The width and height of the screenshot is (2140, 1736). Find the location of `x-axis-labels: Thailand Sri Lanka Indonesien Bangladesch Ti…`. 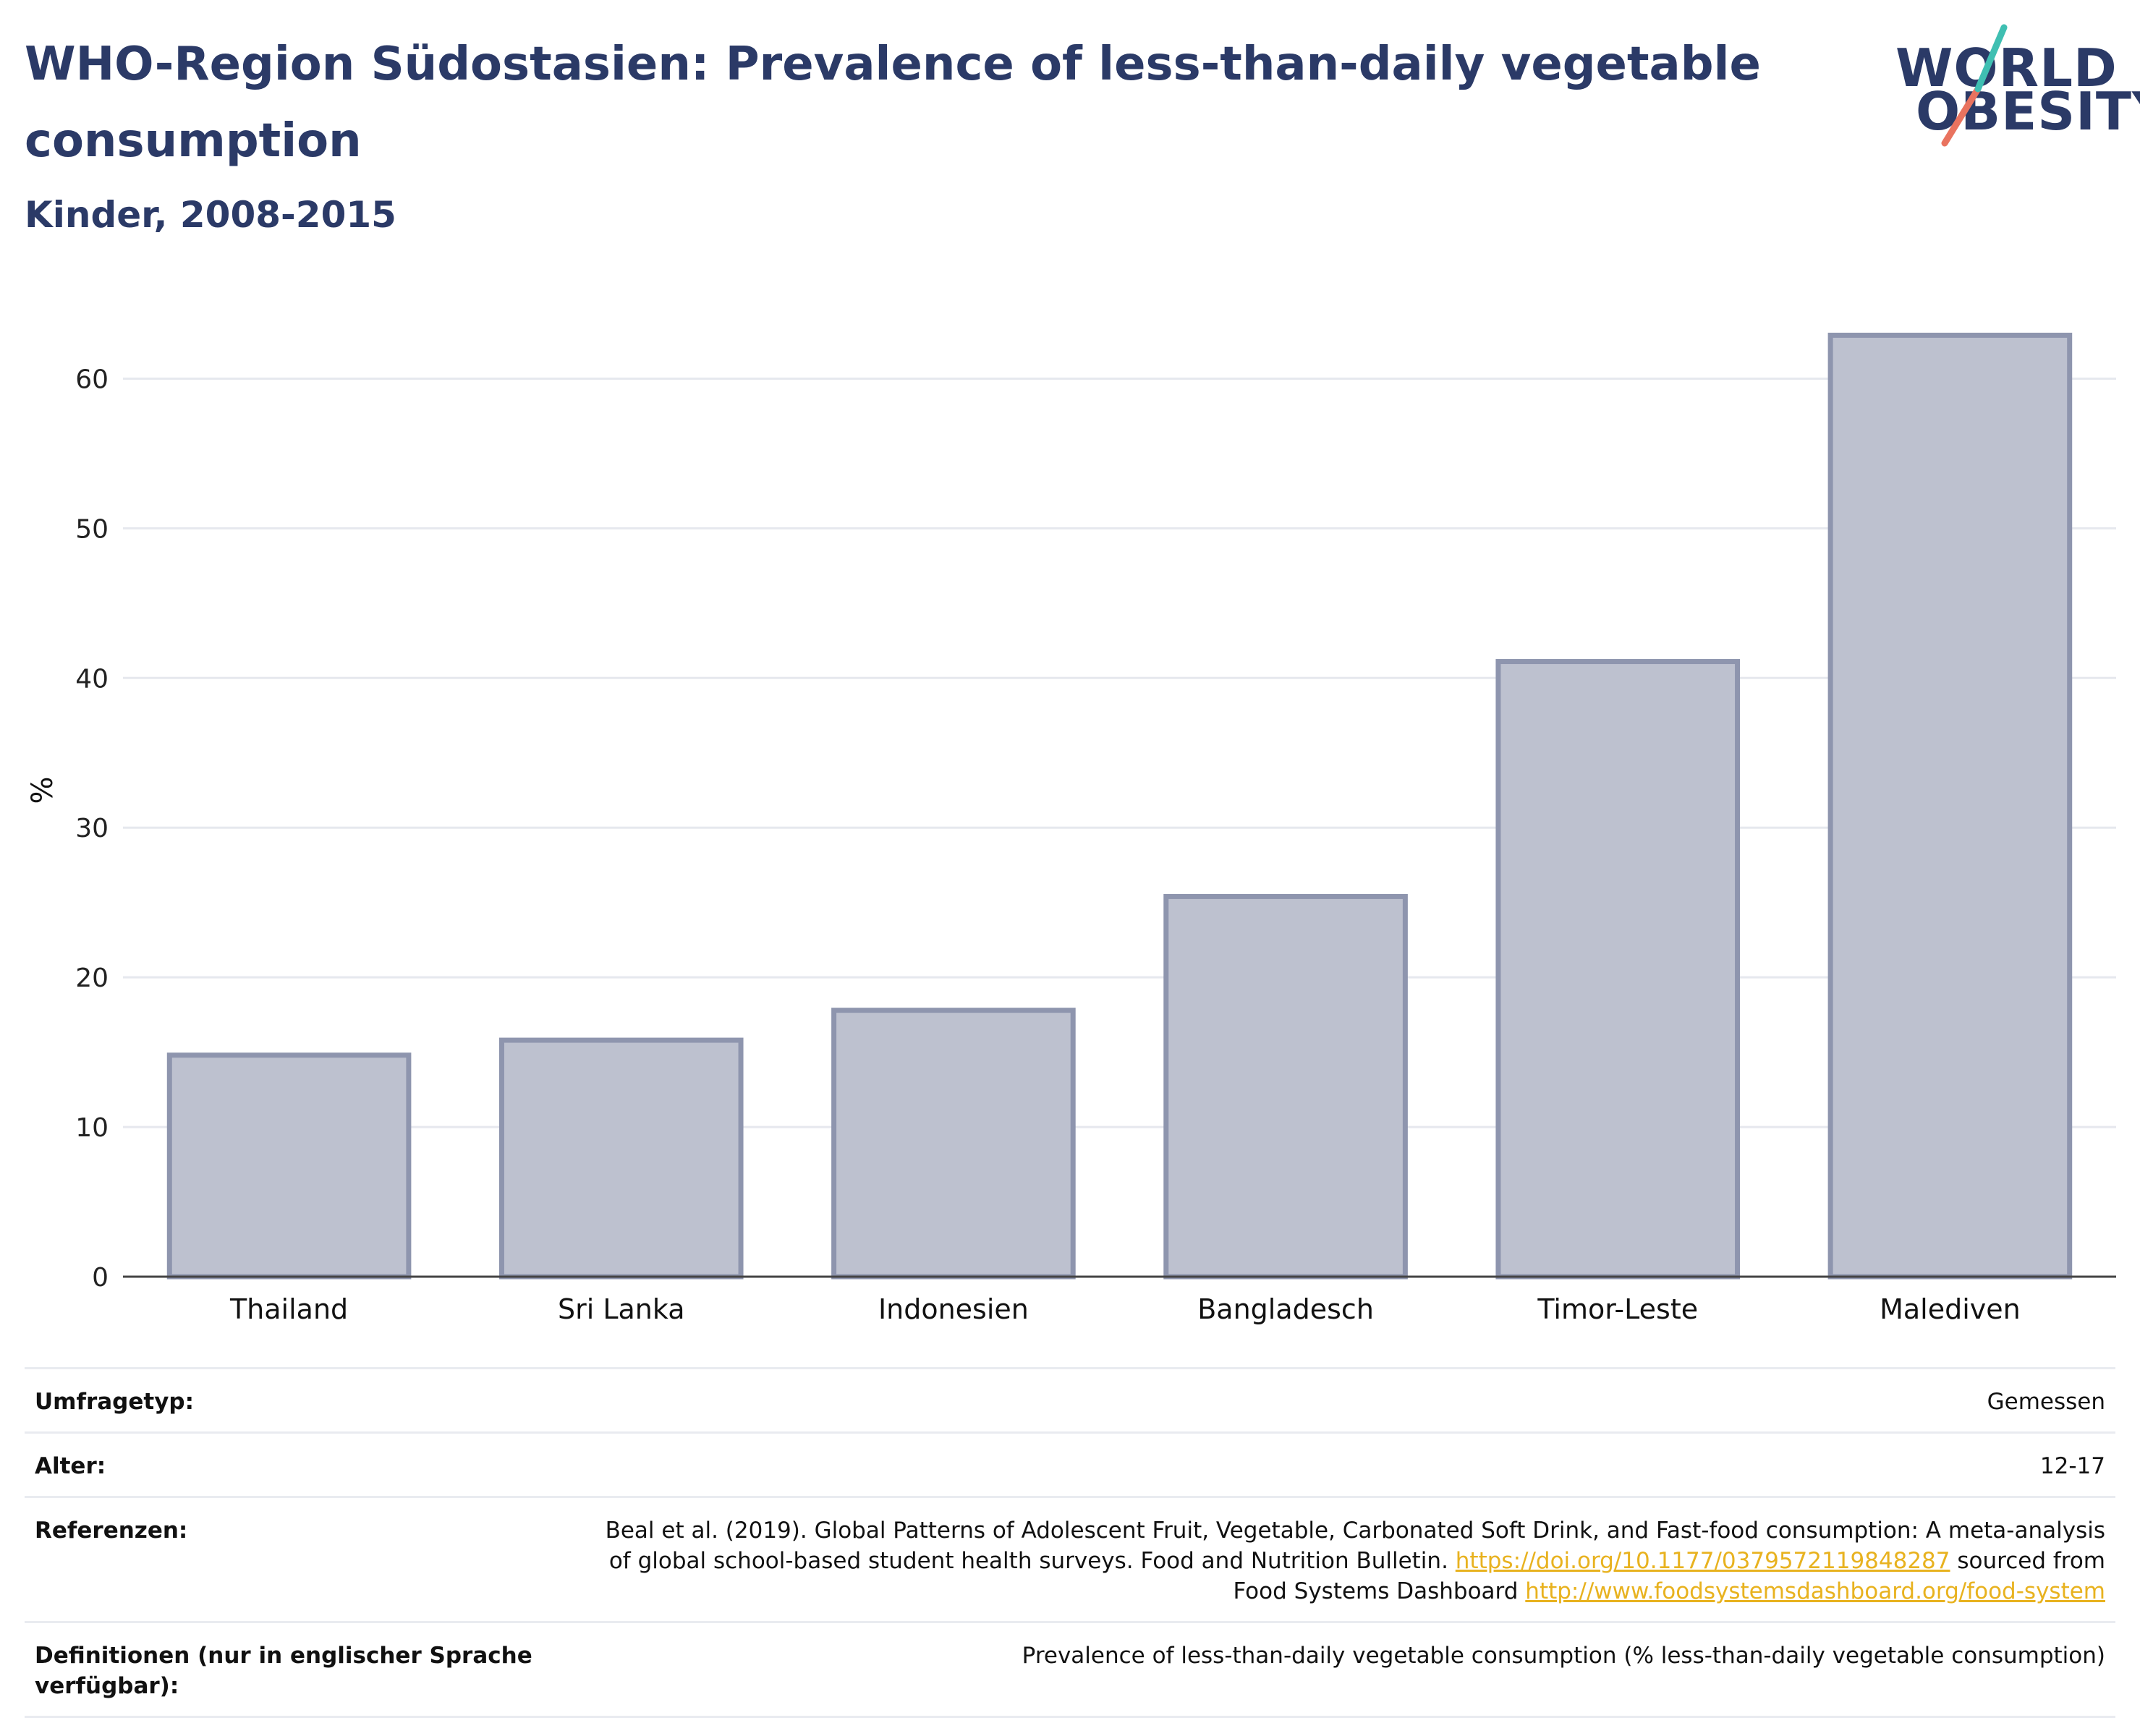

x-axis-labels: Thailand Sri Lanka Indonesien Bangladesch Ti… is located at coordinates (1125, 1309).